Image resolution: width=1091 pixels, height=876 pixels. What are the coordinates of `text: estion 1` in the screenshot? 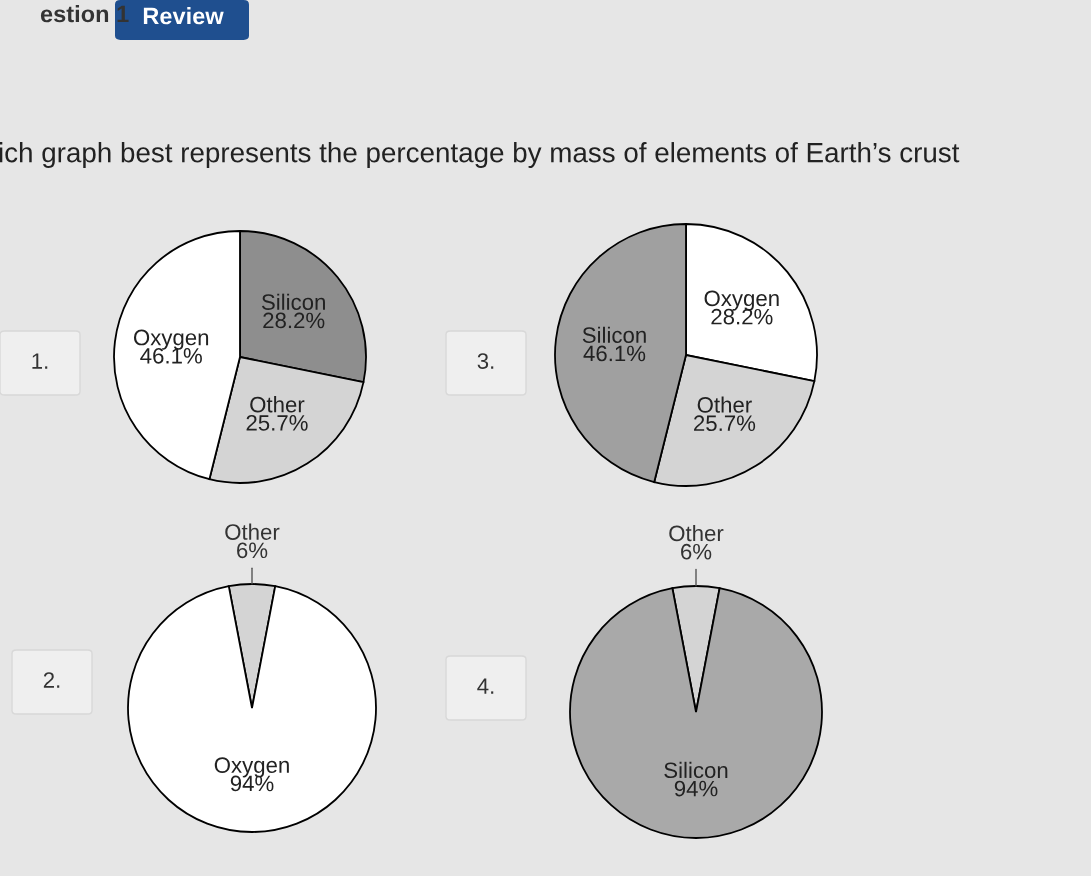 It's located at (84, 14).